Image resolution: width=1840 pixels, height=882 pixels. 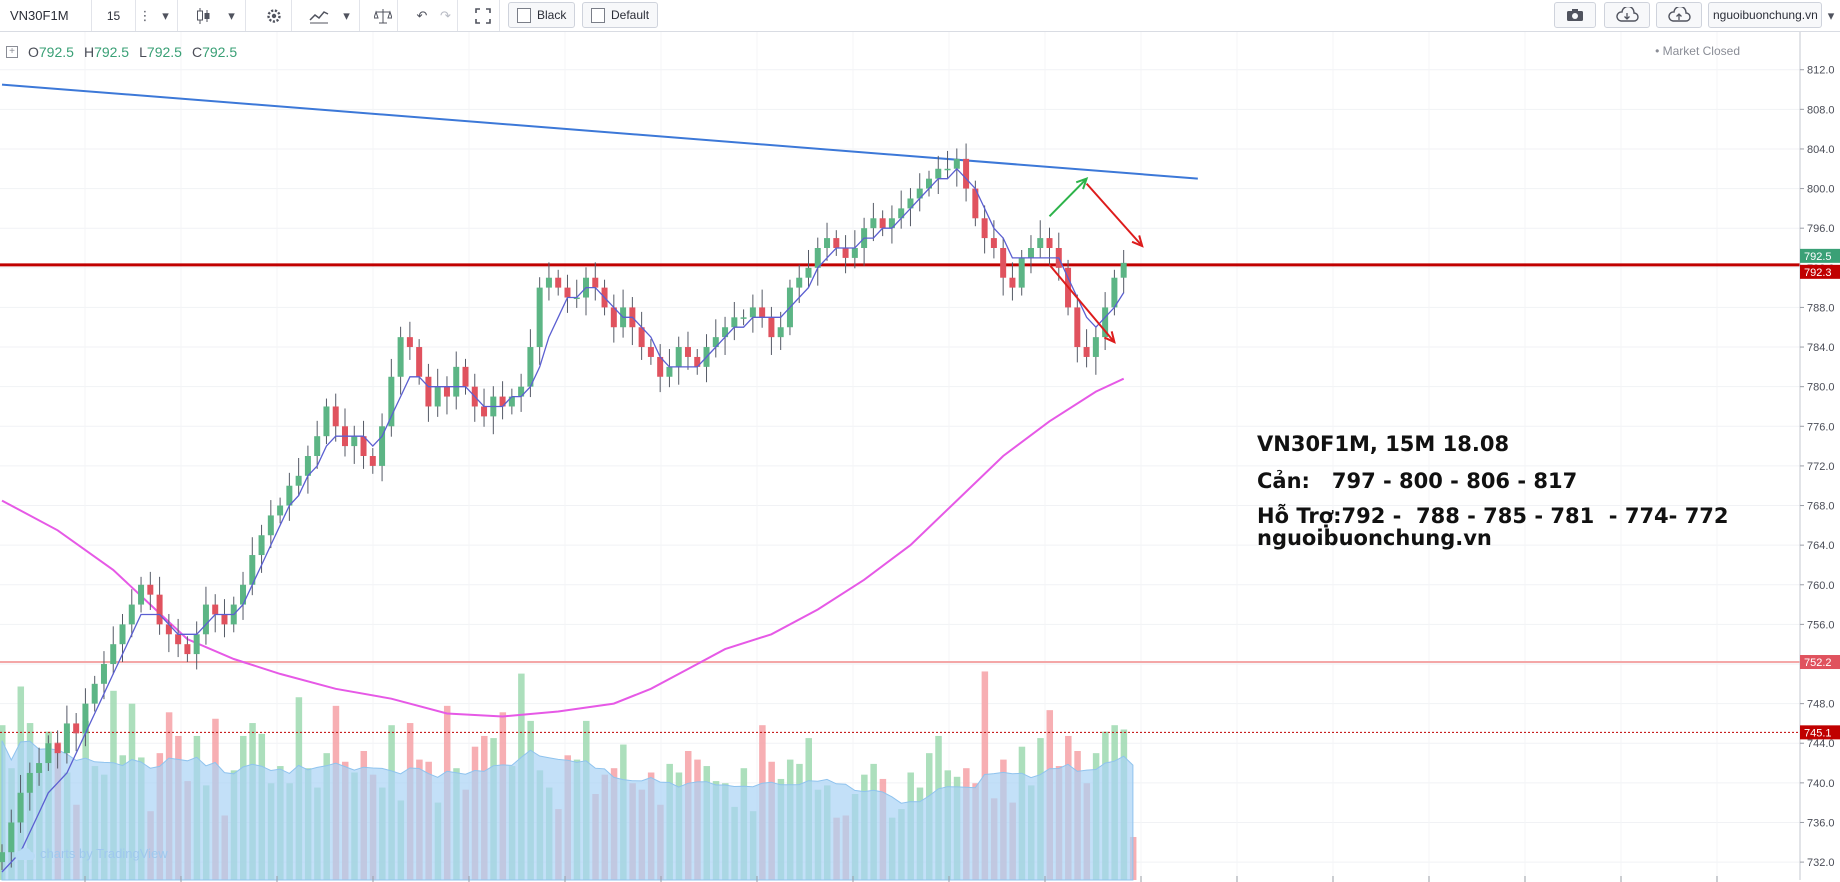 What do you see at coordinates (1821, 71) in the screenshot?
I see `price-tick-label: 812.0` at bounding box center [1821, 71].